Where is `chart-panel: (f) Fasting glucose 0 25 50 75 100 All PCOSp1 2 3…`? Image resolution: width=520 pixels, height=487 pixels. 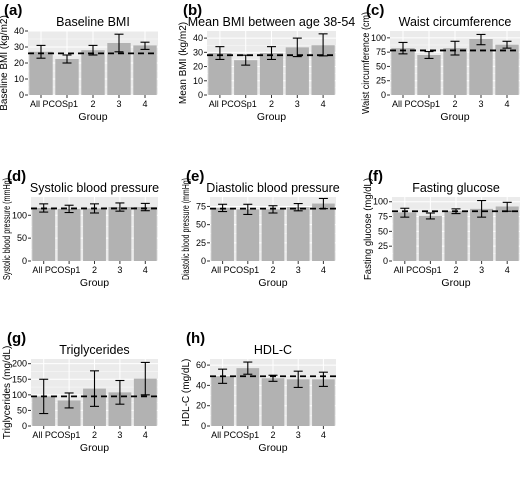
chart-panel: (f) Fasting glucose 0 25 50 75 100 All PCOSp1 2 3… is located at coordinates (441, 228).